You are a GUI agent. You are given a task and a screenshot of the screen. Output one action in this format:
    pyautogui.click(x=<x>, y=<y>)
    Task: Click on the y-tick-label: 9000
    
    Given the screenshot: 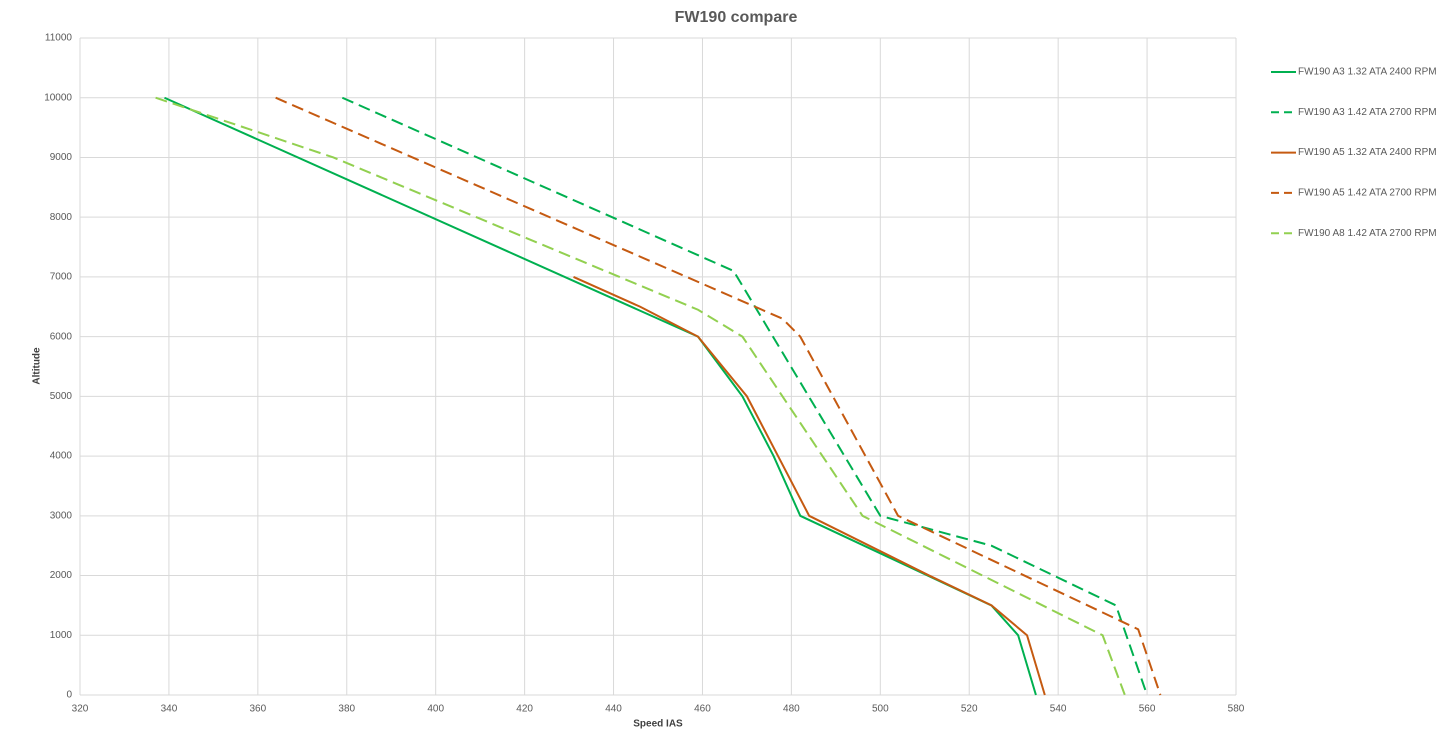 What is the action you would take?
    pyautogui.click(x=61, y=157)
    